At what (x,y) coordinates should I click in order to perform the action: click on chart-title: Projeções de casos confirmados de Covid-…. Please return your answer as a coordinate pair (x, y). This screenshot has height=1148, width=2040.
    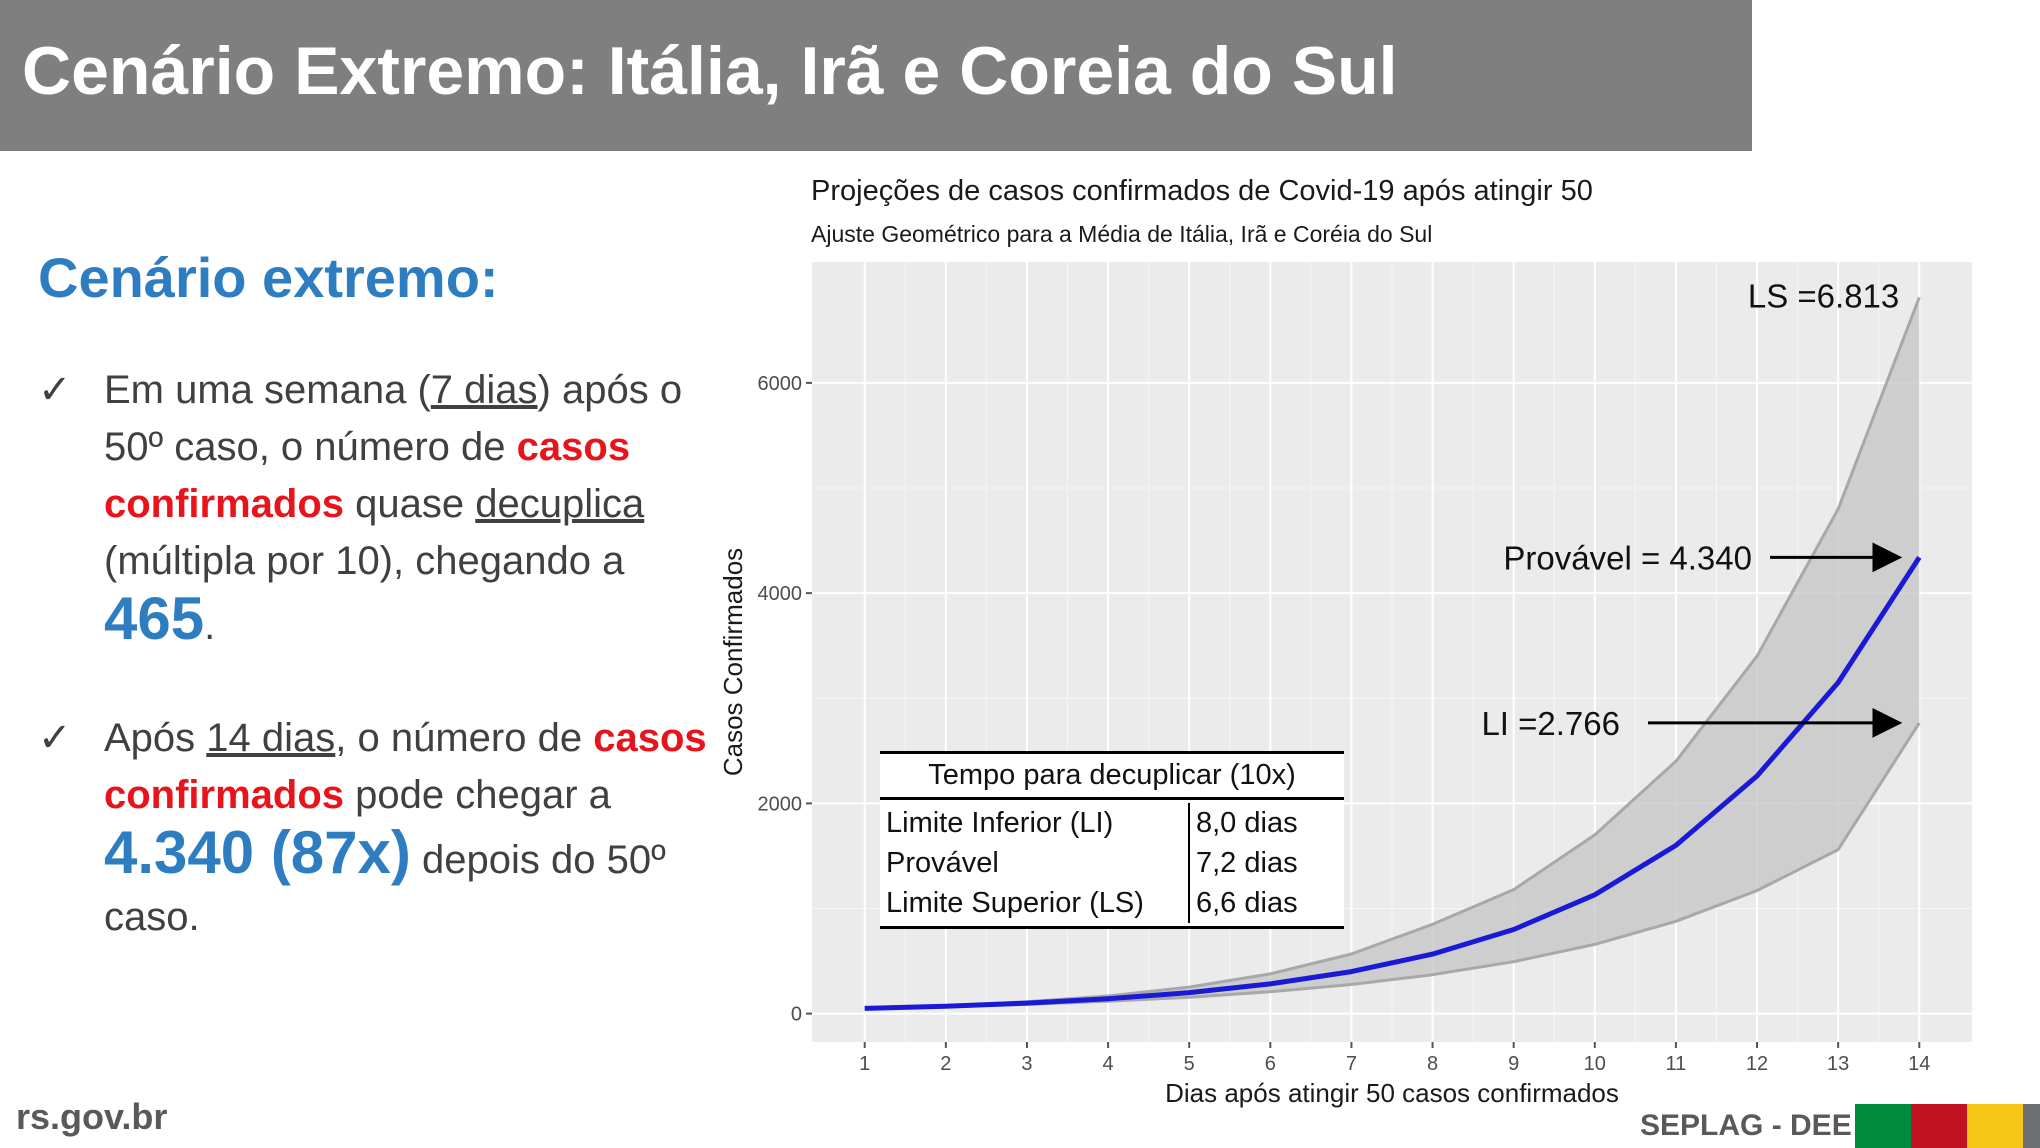
    Looking at the image, I should click on (1202, 191).